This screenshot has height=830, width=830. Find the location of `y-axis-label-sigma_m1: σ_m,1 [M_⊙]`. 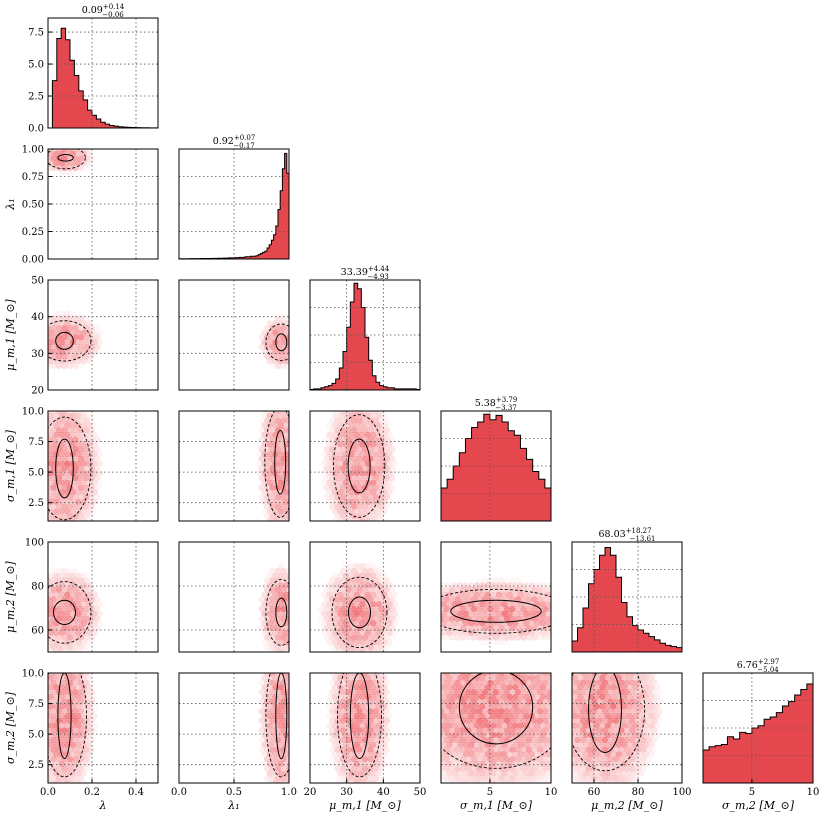

y-axis-label-sigma_m1: σ_m,1 [M_⊙] is located at coordinates (10, 465).